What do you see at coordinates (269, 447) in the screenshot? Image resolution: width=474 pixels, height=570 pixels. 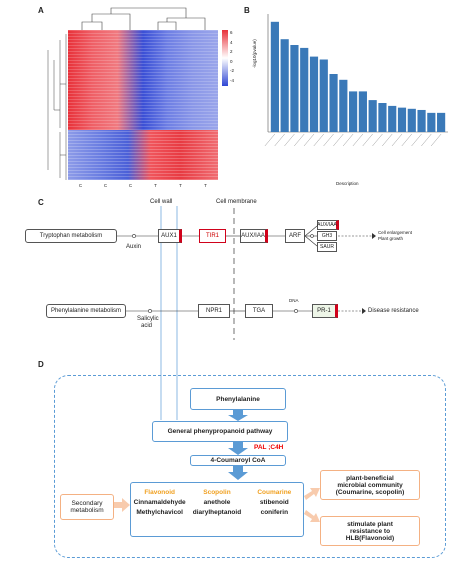 I see `enzymes-label: PAL ;C4H` at bounding box center [269, 447].